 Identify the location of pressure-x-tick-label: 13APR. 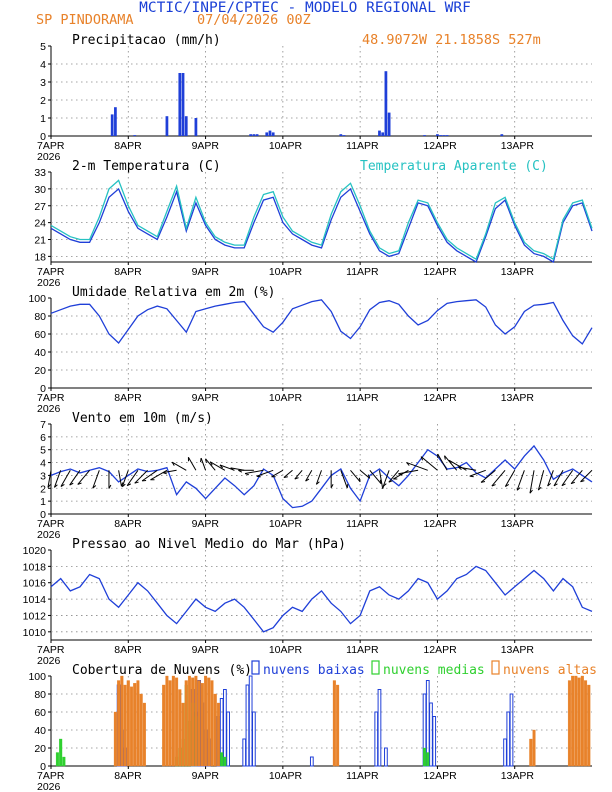
(518, 650).